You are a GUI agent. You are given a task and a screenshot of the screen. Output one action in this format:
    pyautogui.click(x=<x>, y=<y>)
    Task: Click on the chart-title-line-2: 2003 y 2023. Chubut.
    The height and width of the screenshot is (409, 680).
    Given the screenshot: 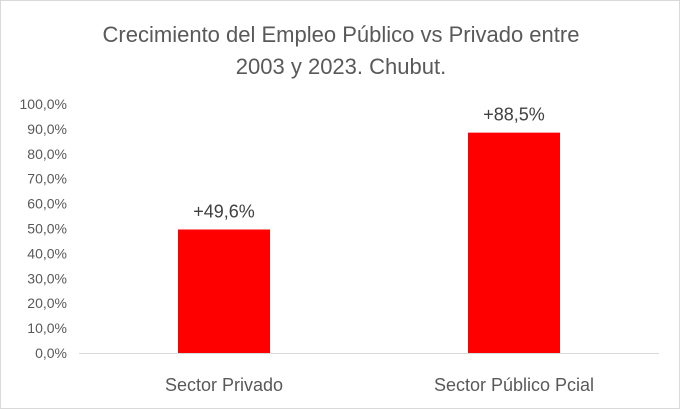 What is the action you would take?
    pyautogui.click(x=341, y=66)
    